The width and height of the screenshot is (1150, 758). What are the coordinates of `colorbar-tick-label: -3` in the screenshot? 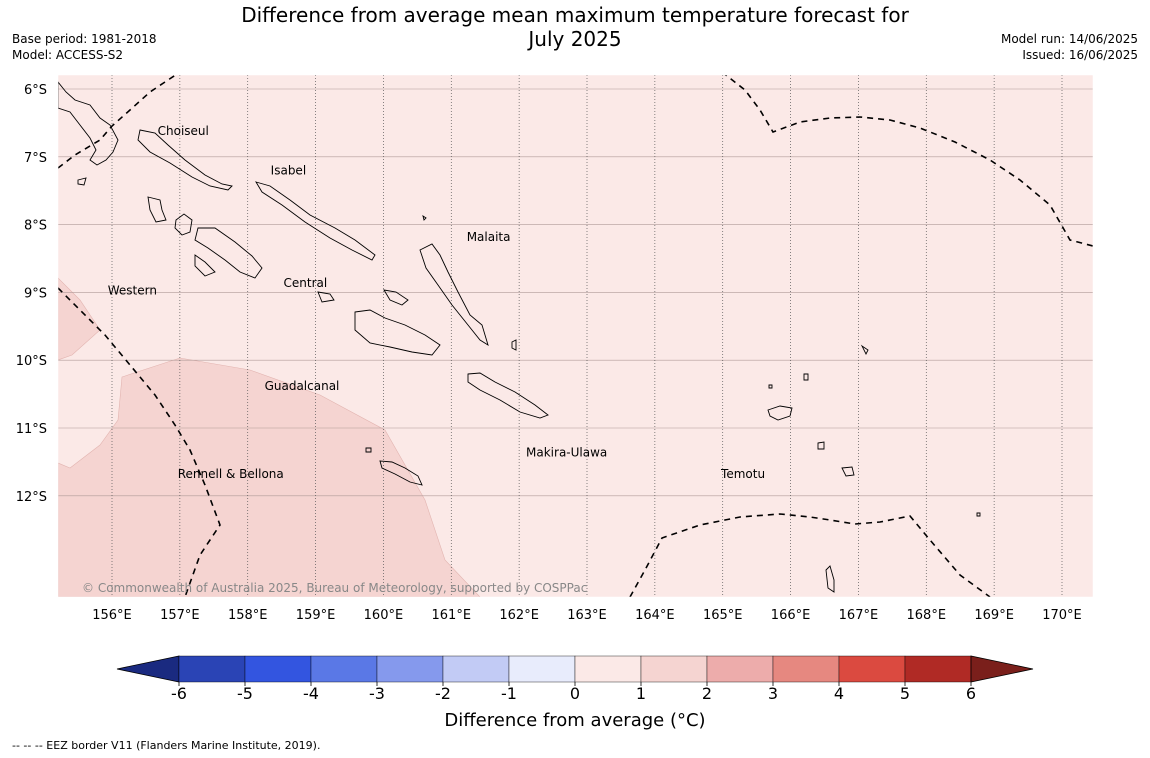 It's located at (377, 693).